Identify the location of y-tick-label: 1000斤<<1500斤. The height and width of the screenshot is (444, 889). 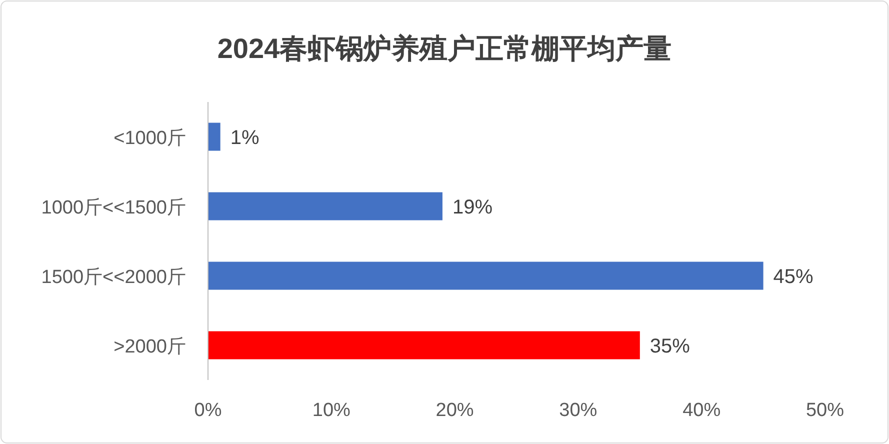
(113, 207).